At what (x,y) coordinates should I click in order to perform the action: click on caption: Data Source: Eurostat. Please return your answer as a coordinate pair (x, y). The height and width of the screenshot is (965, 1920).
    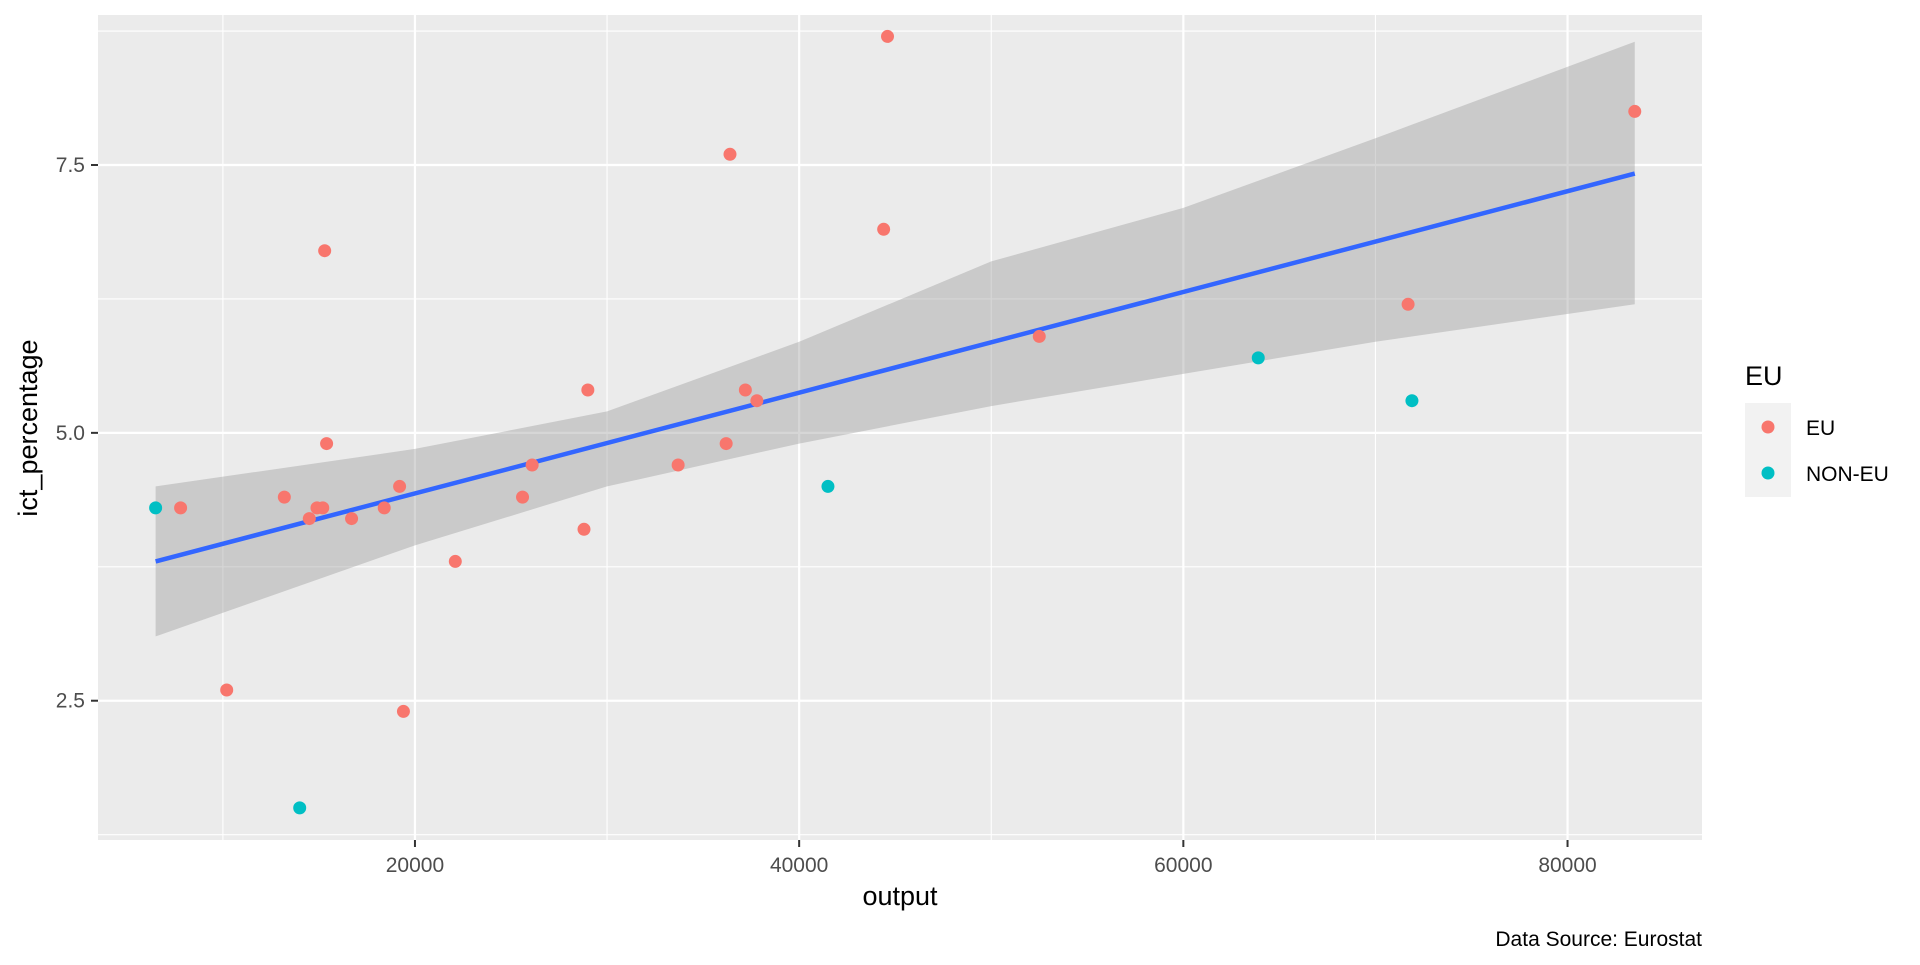
    Looking at the image, I should click on (1598, 939).